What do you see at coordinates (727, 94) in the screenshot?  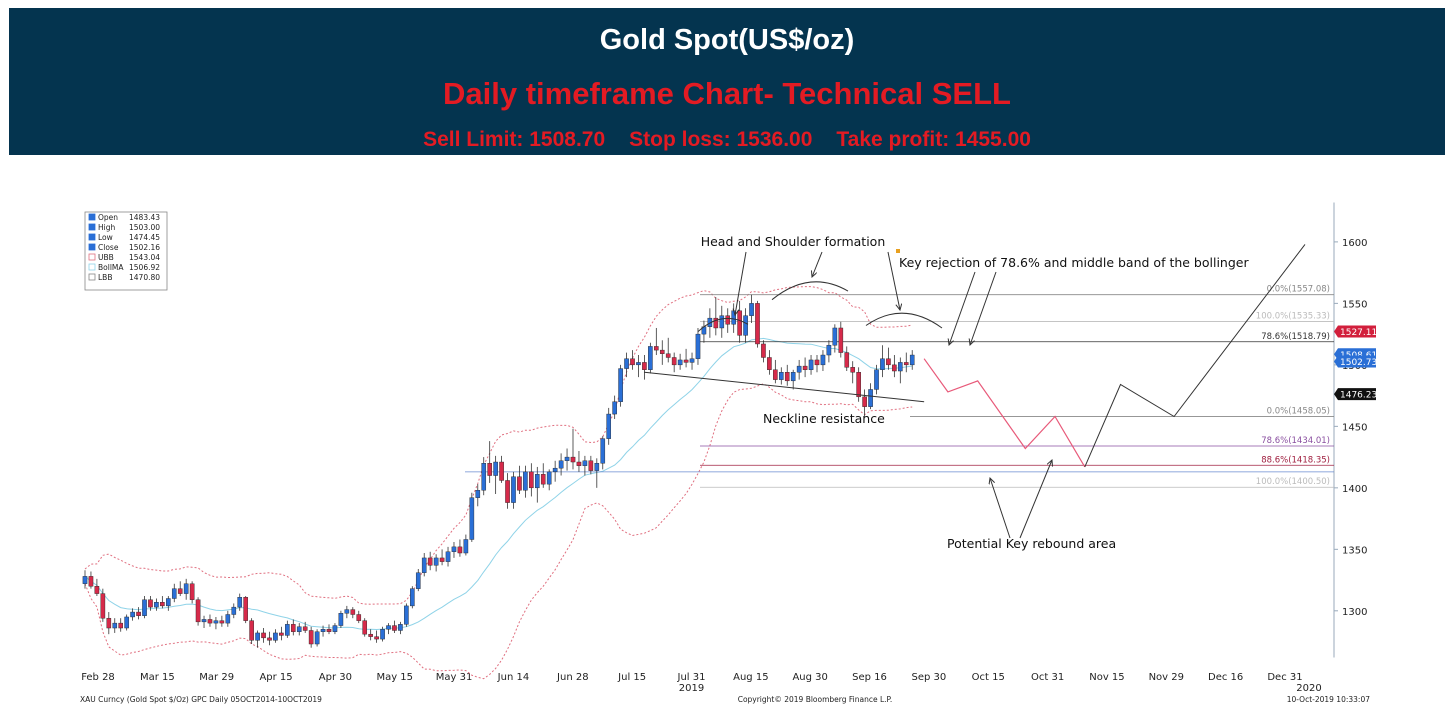 I see `page-subtitle: Daily timeframe Chart- Technical SELL` at bounding box center [727, 94].